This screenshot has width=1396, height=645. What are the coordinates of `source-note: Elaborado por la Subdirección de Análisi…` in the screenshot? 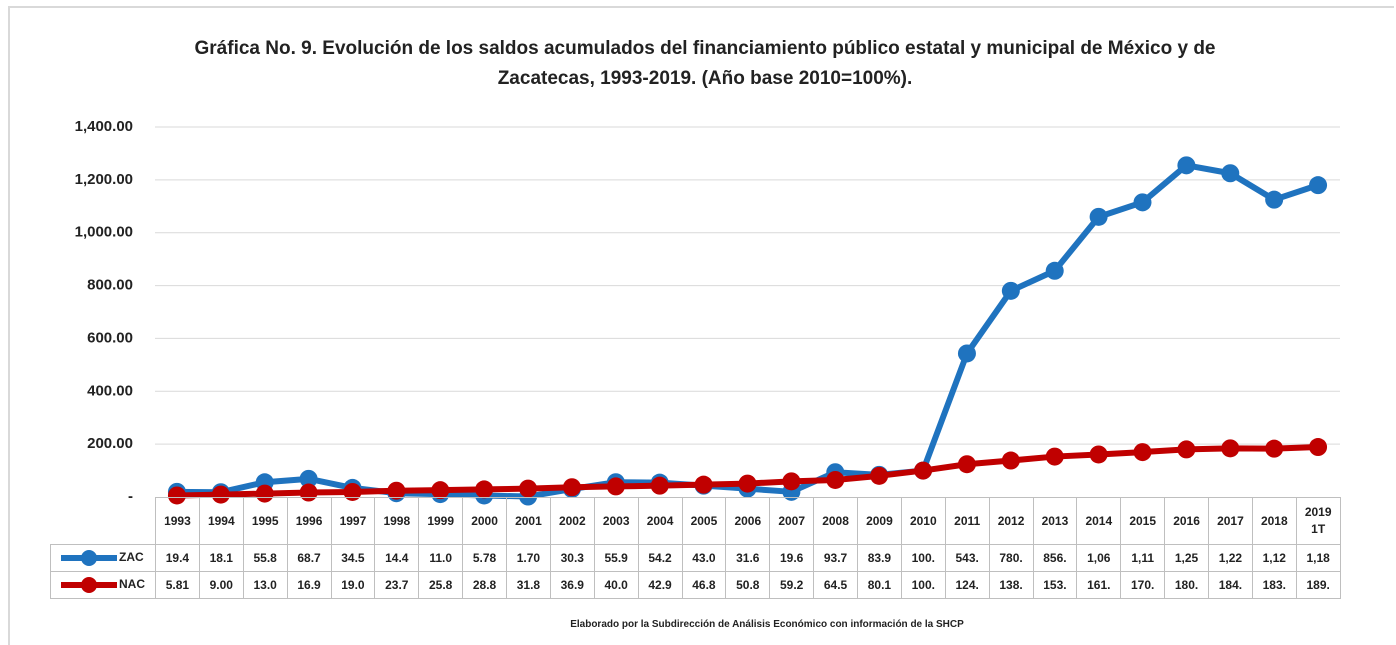 It's located at (767, 624).